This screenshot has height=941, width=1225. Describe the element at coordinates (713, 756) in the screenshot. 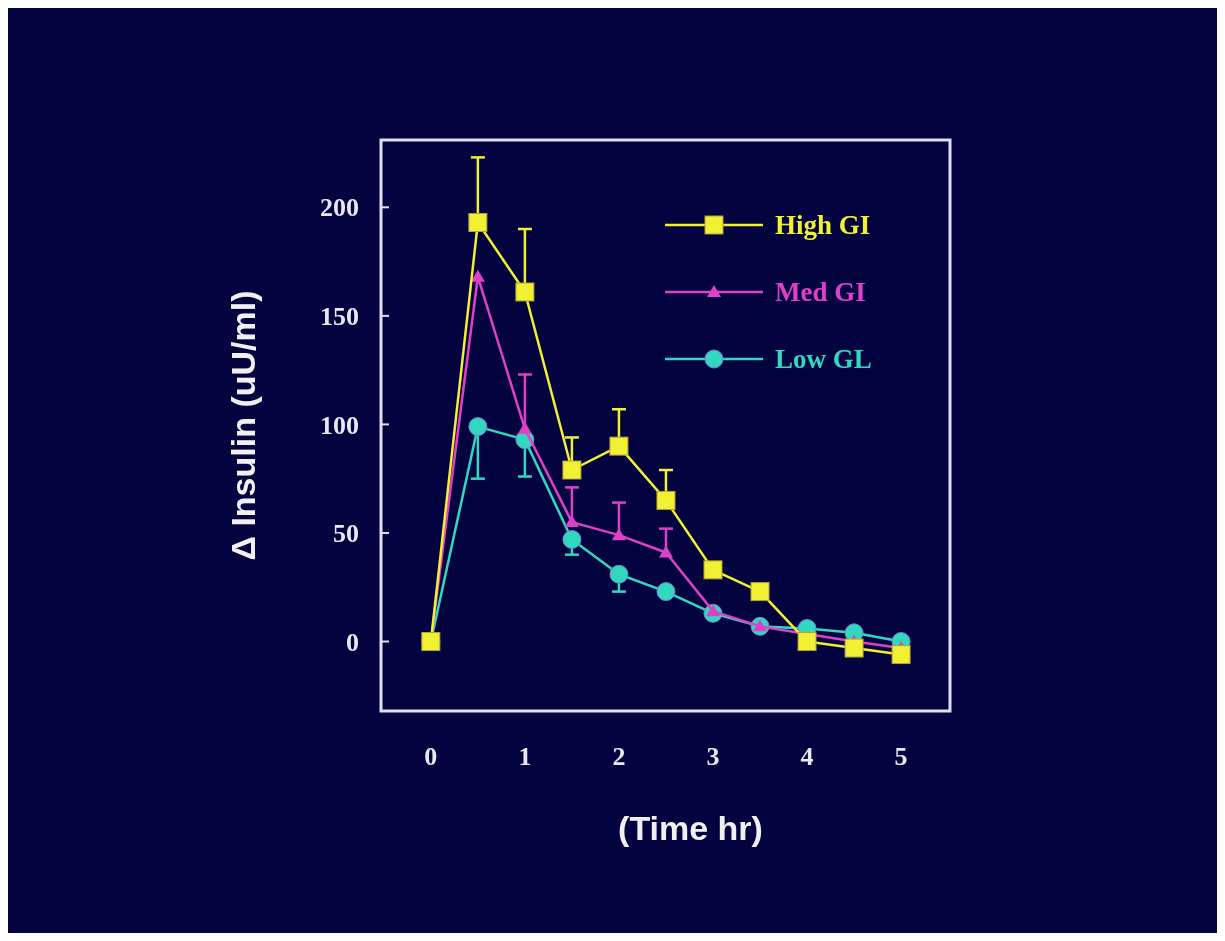

I see `x-tick-label: 3` at that location.